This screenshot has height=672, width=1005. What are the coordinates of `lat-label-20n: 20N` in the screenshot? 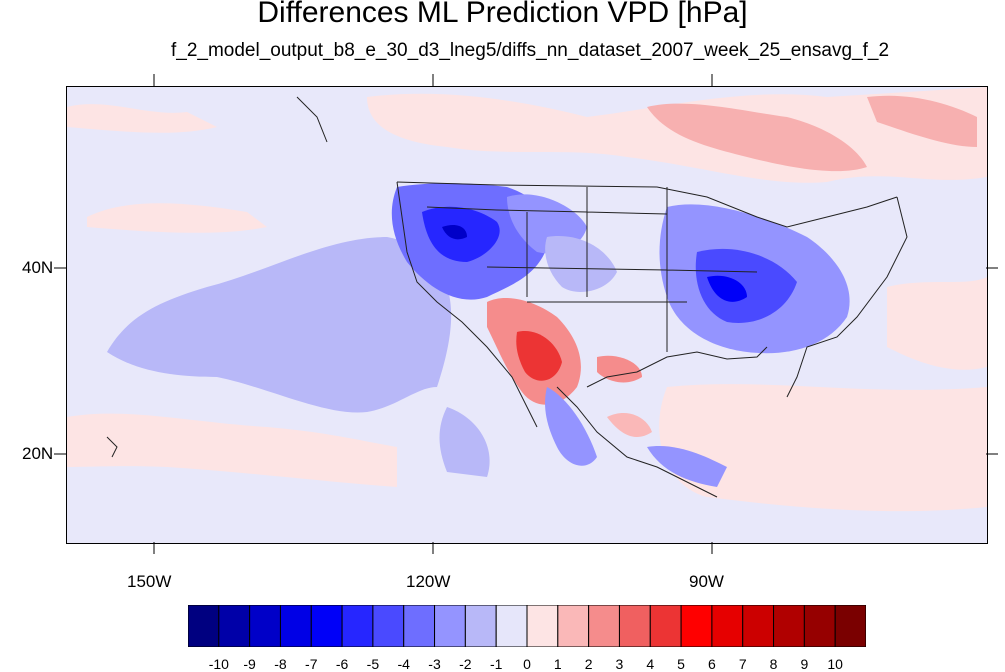 It's located at (38, 453).